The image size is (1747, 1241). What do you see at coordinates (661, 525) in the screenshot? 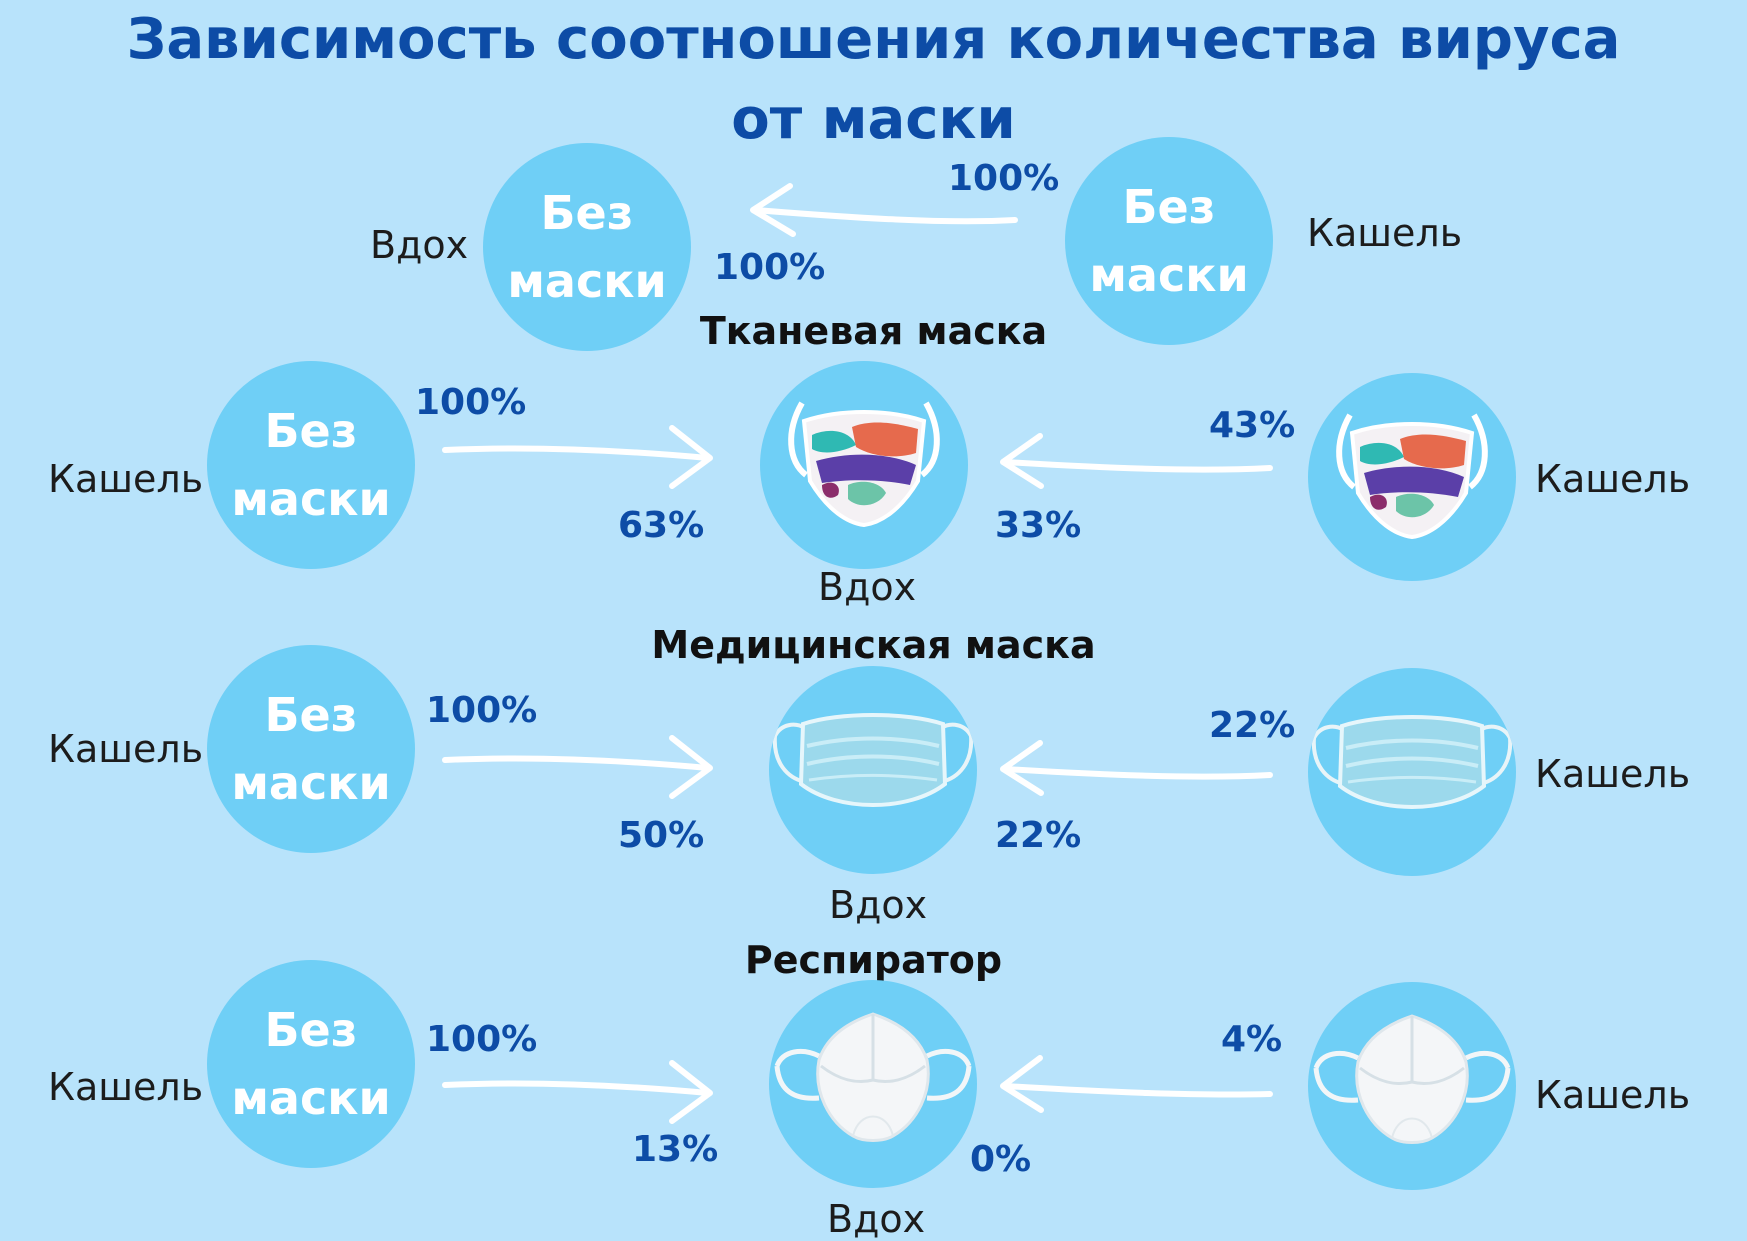
I see `inhale-percent: 63%` at bounding box center [661, 525].